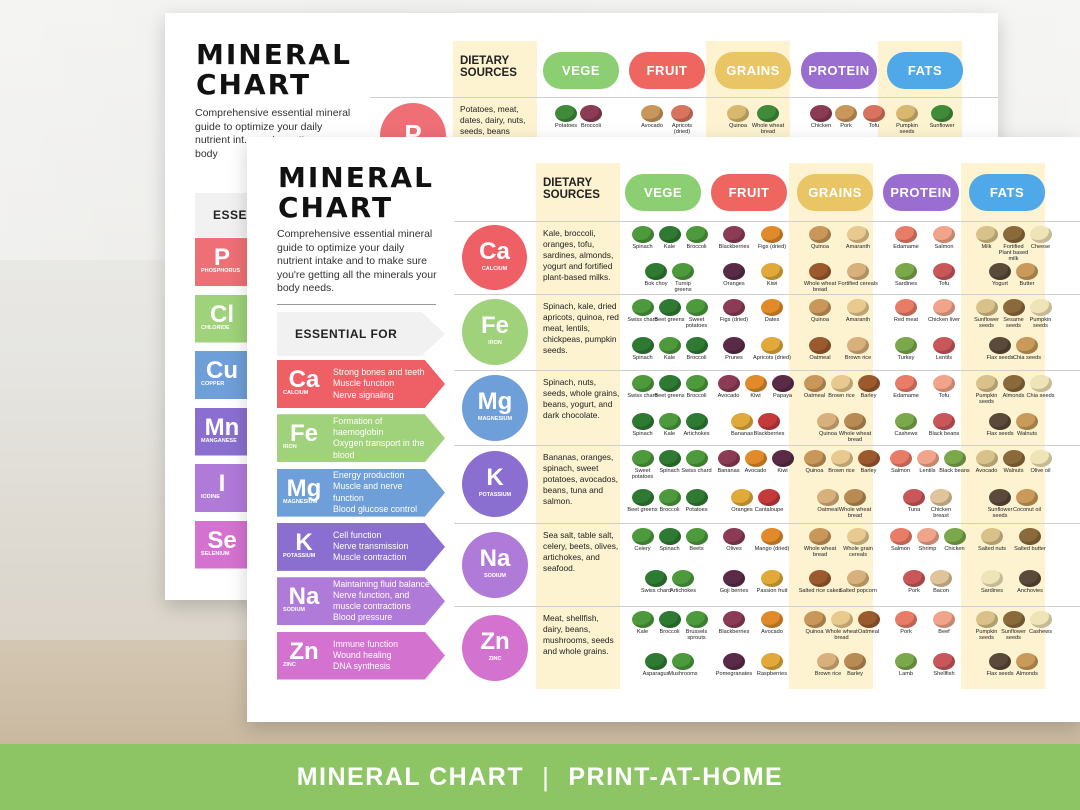  I want to click on essential-function-line: Blood pressure, so click(363, 617).